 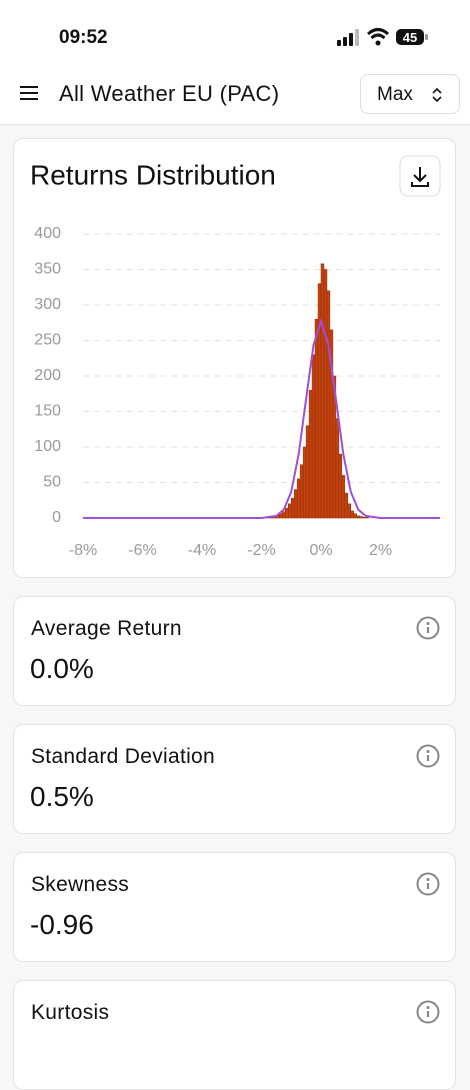 What do you see at coordinates (47, 446) in the screenshot?
I see `y-tick-label: 100` at bounding box center [47, 446].